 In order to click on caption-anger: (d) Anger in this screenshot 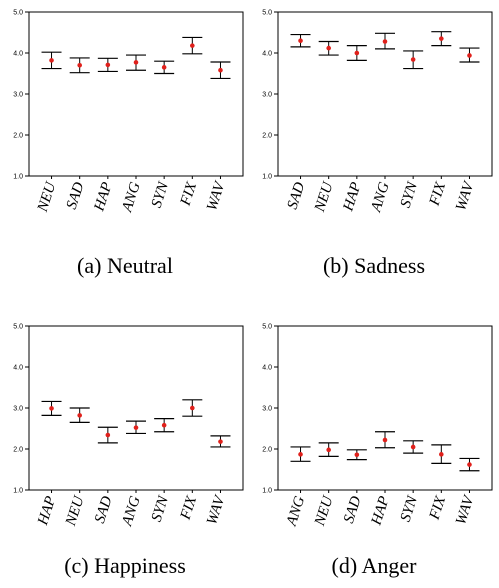, I will do `click(374, 565)`.